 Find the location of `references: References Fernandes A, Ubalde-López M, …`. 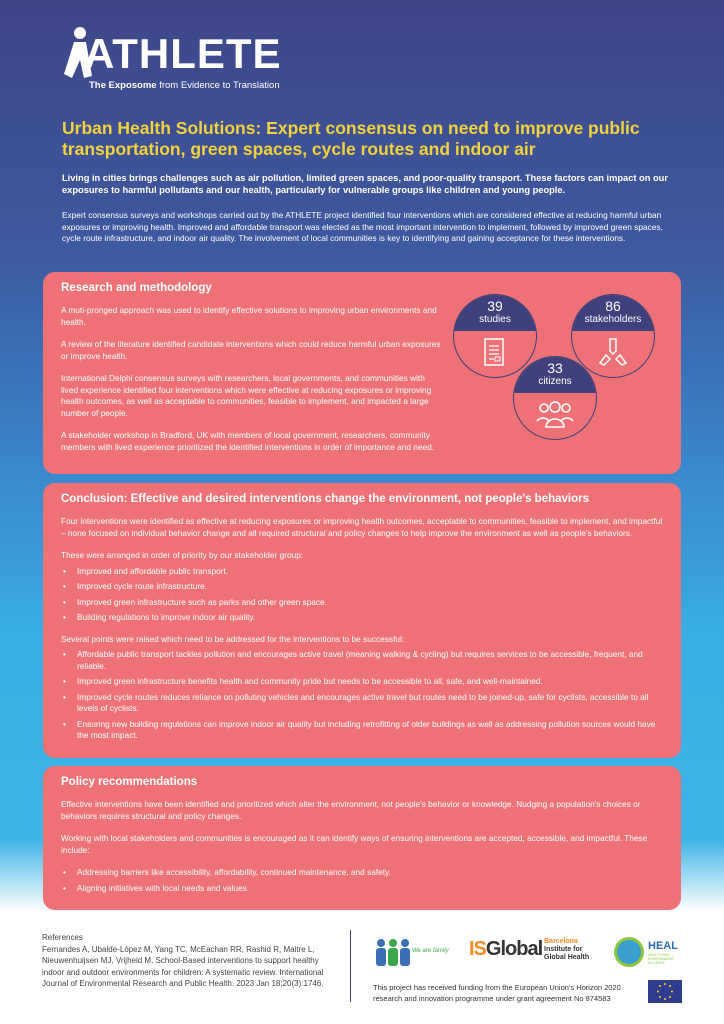

references: References Fernandes A, Ubalde-López M, … is located at coordinates (187, 961).